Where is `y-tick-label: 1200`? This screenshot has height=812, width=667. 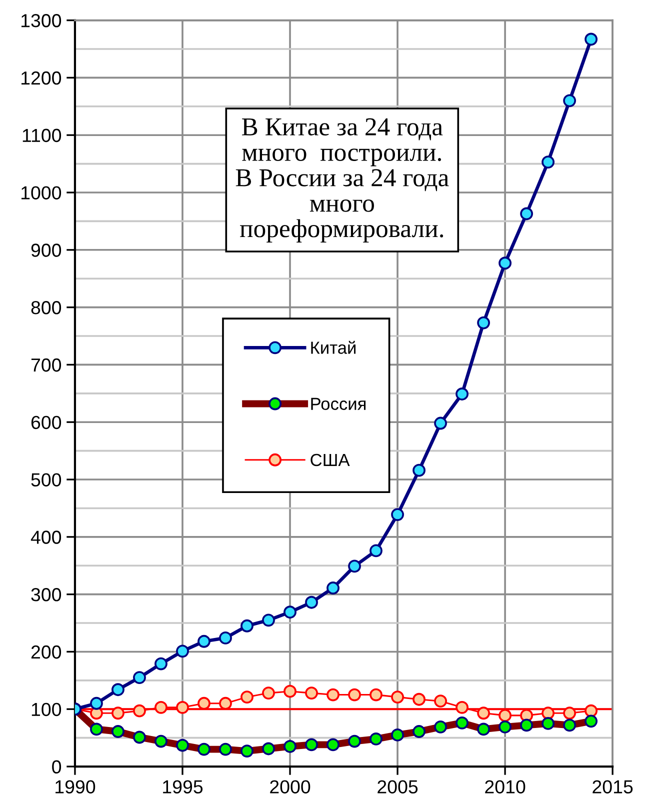 y-tick-label: 1200 is located at coordinates (42, 78).